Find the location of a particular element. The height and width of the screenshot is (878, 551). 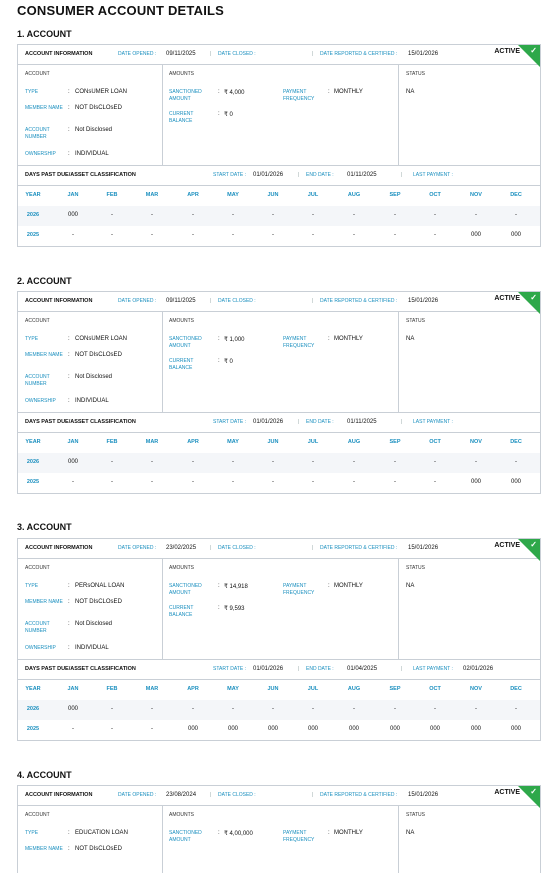

date-opened-value: 23/02/2025 is located at coordinates (181, 548).